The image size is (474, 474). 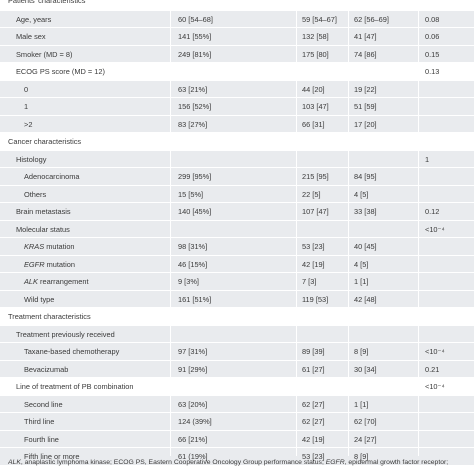 I want to click on table-row: Adenocarcinoma 299 [95%] 215 [95] 84 [95], so click(x=237, y=176).